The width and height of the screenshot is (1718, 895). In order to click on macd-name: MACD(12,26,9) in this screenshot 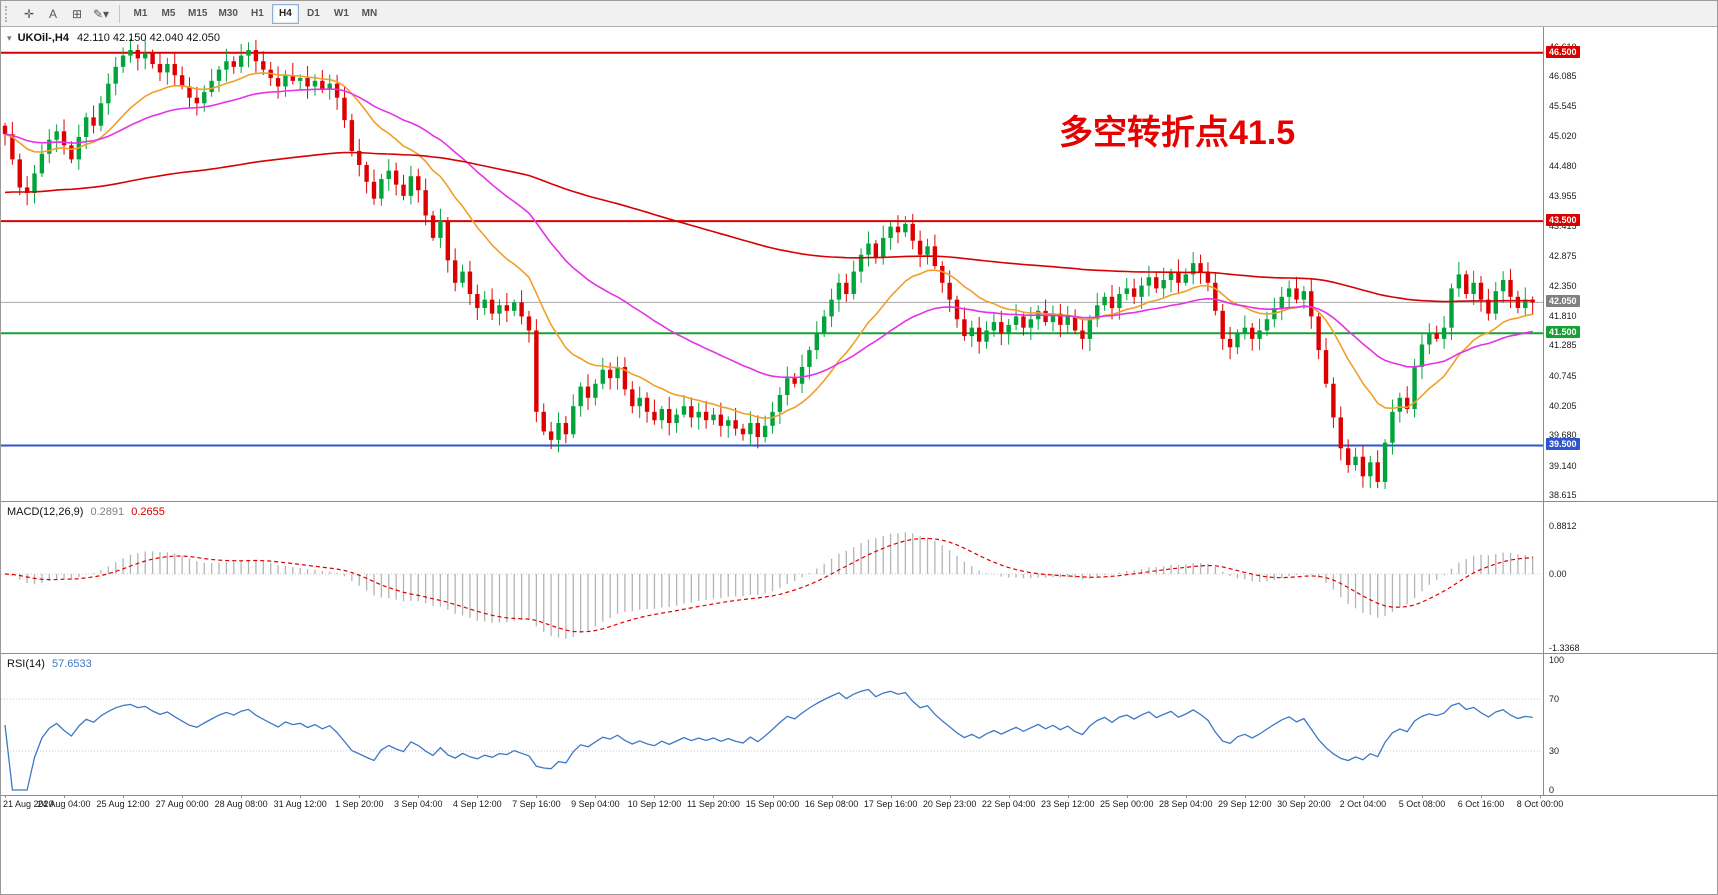, I will do `click(45, 512)`.